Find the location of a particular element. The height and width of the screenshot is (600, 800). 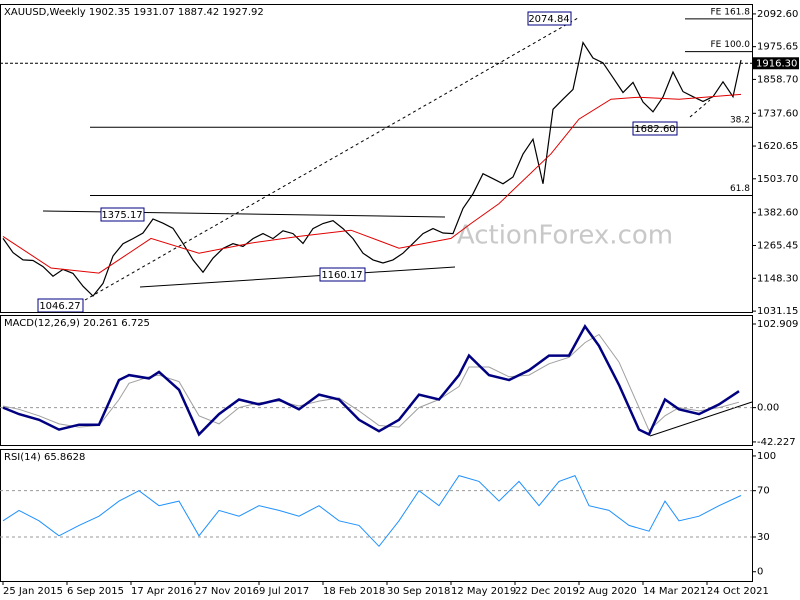

x-tick-label: 25 Jan 2015 is located at coordinates (33, 591).